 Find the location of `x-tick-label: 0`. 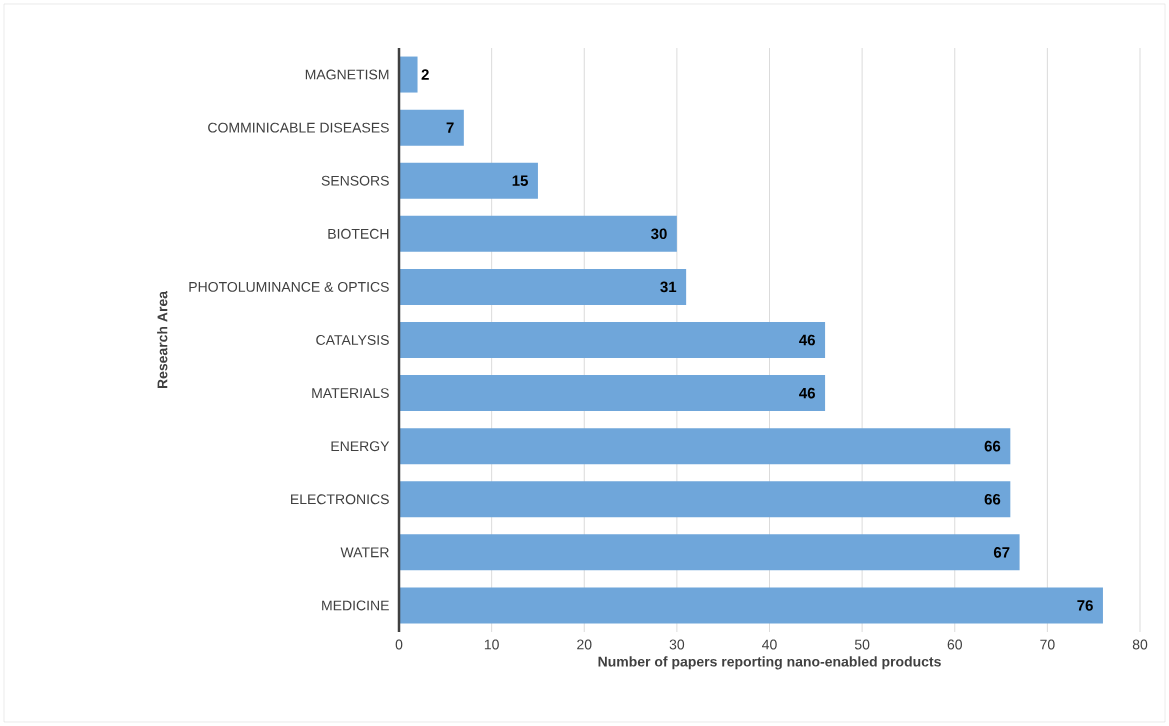

x-tick-label: 0 is located at coordinates (399, 644).